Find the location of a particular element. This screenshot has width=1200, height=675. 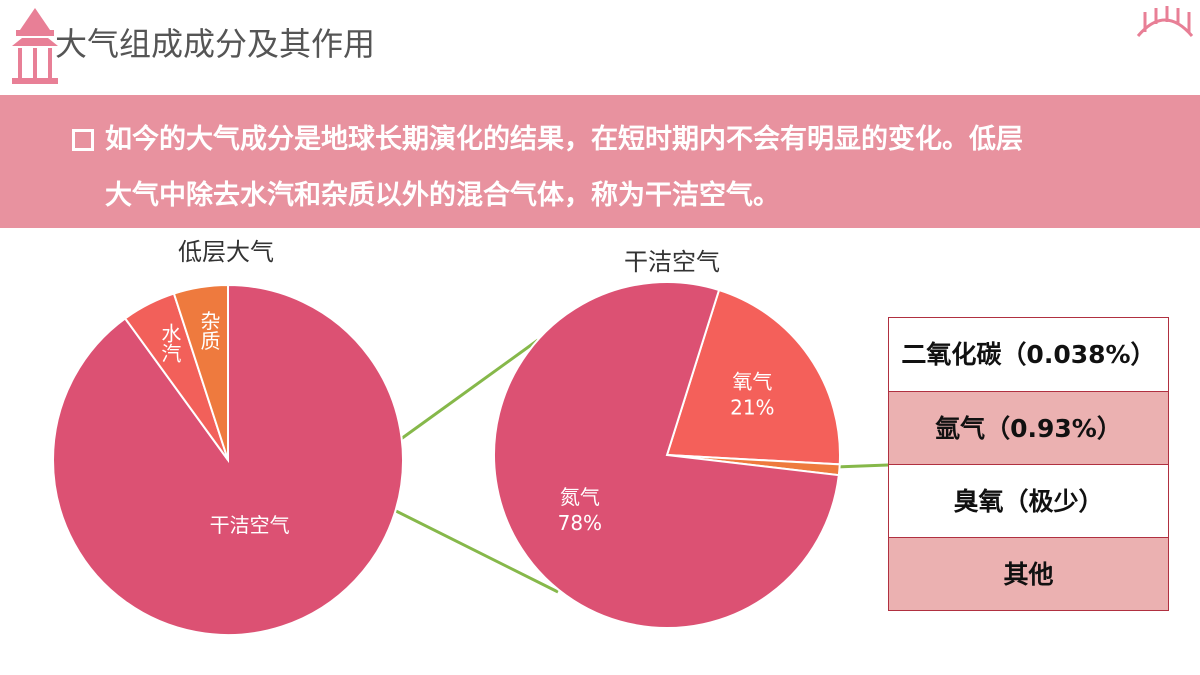

slice-label: 杂质 is located at coordinates (209, 330).